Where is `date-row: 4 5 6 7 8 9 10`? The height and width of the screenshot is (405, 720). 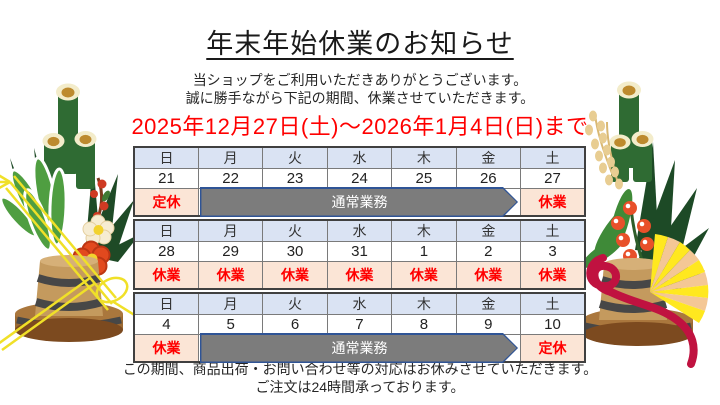 date-row: 4 5 6 7 8 9 10 is located at coordinates (359, 324).